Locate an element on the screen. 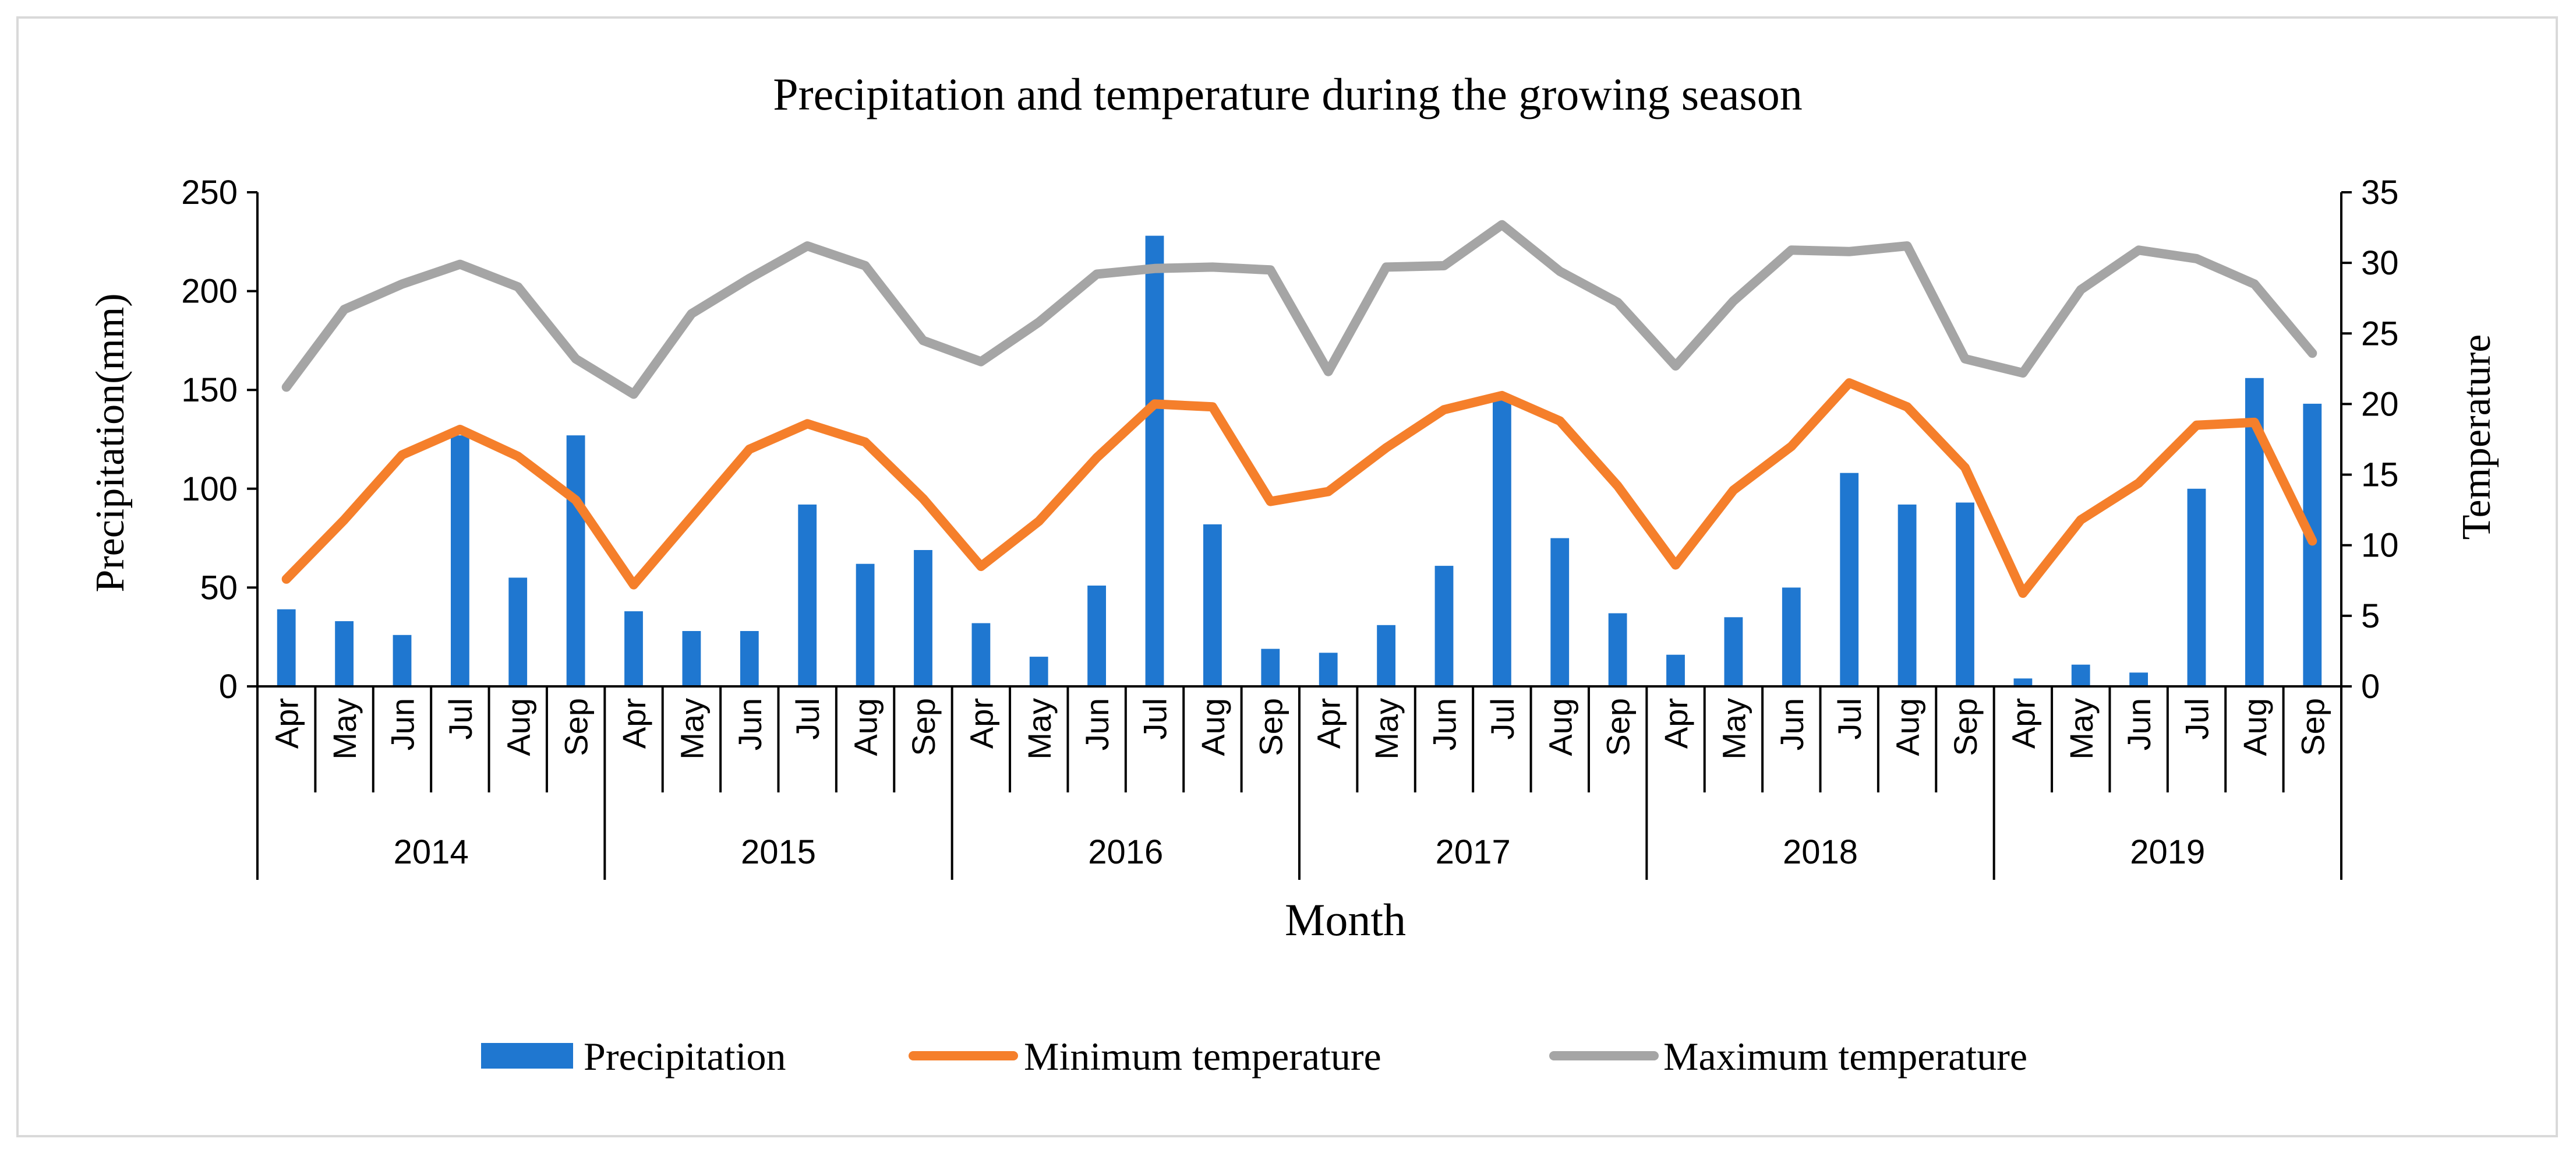 This screenshot has width=2576, height=1156. y2-tick-label: 15 is located at coordinates (2380, 475).